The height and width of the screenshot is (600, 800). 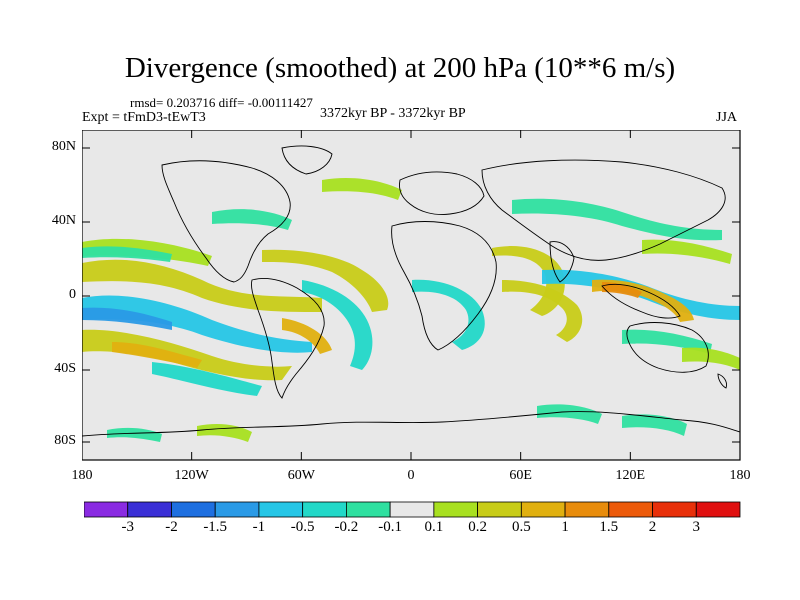 I want to click on contour-pos-band, so click(x=202, y=285).